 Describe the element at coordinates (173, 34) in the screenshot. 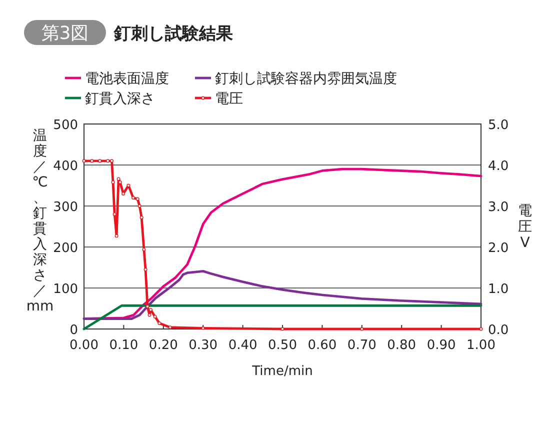

I see `chart-title: 釘刺し試験結果` at that location.